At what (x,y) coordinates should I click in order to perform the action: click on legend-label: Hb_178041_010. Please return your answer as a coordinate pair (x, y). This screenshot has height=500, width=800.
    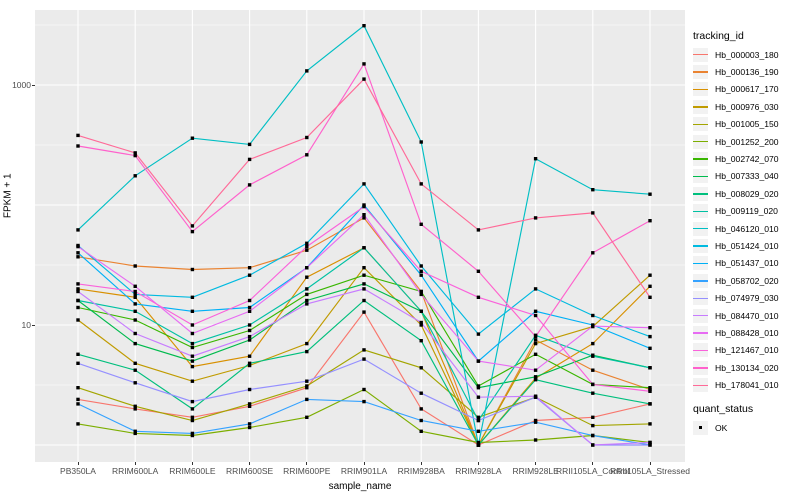
    Looking at the image, I should click on (747, 385).